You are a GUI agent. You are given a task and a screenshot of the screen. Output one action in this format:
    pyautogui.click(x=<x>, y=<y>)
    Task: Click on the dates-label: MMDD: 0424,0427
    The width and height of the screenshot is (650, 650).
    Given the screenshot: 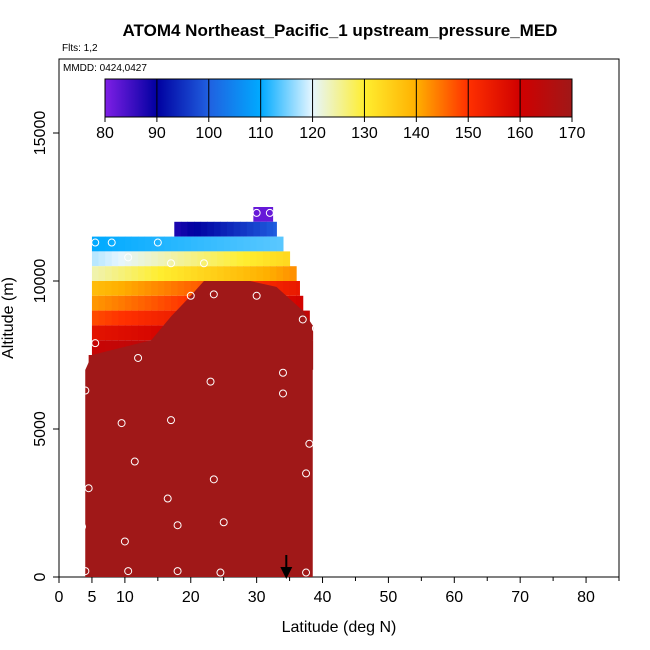 What is the action you would take?
    pyautogui.click(x=105, y=68)
    